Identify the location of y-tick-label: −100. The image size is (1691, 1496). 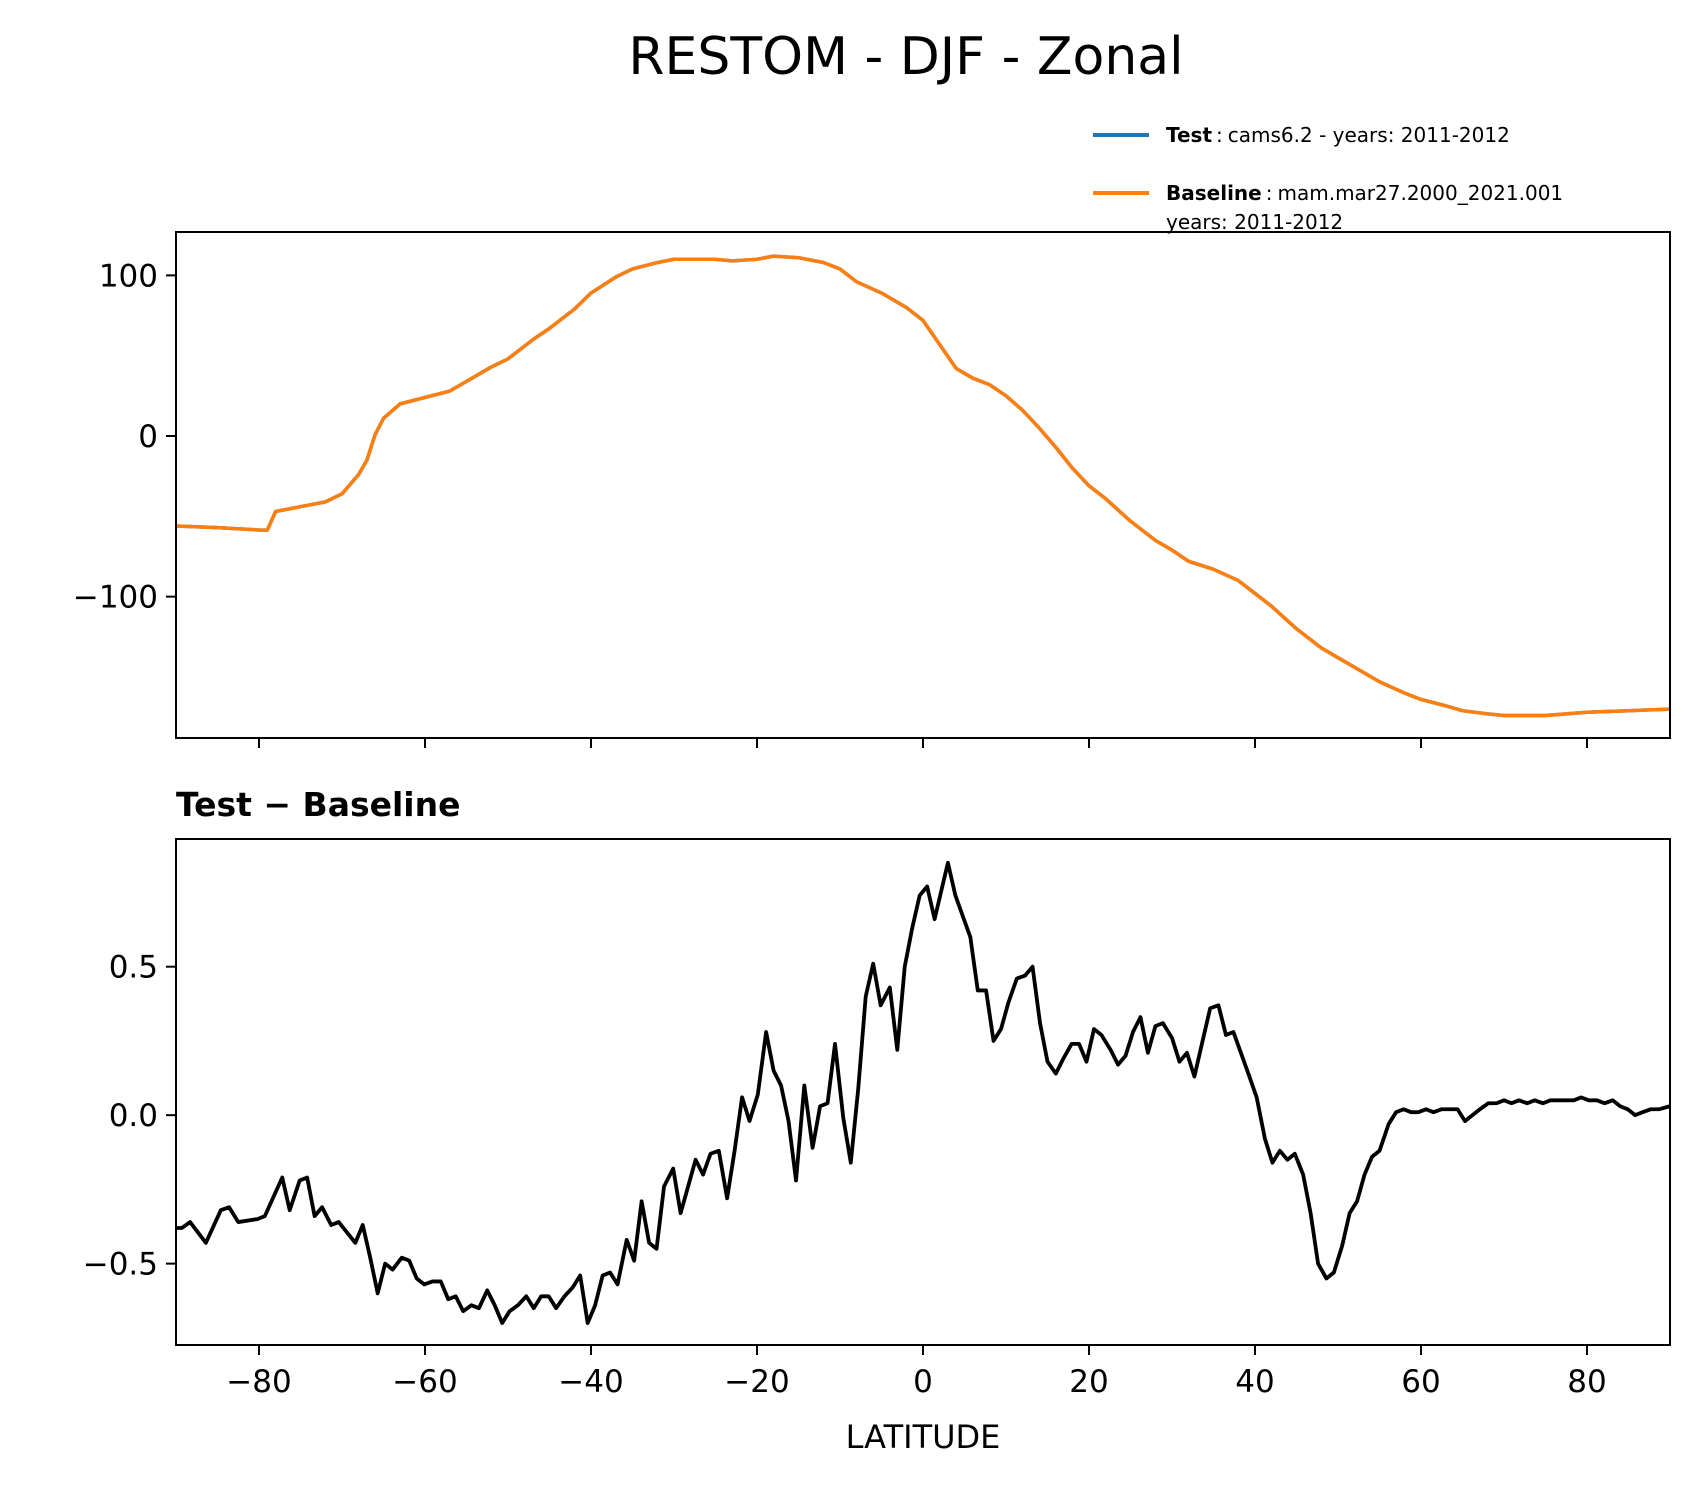
(115, 598).